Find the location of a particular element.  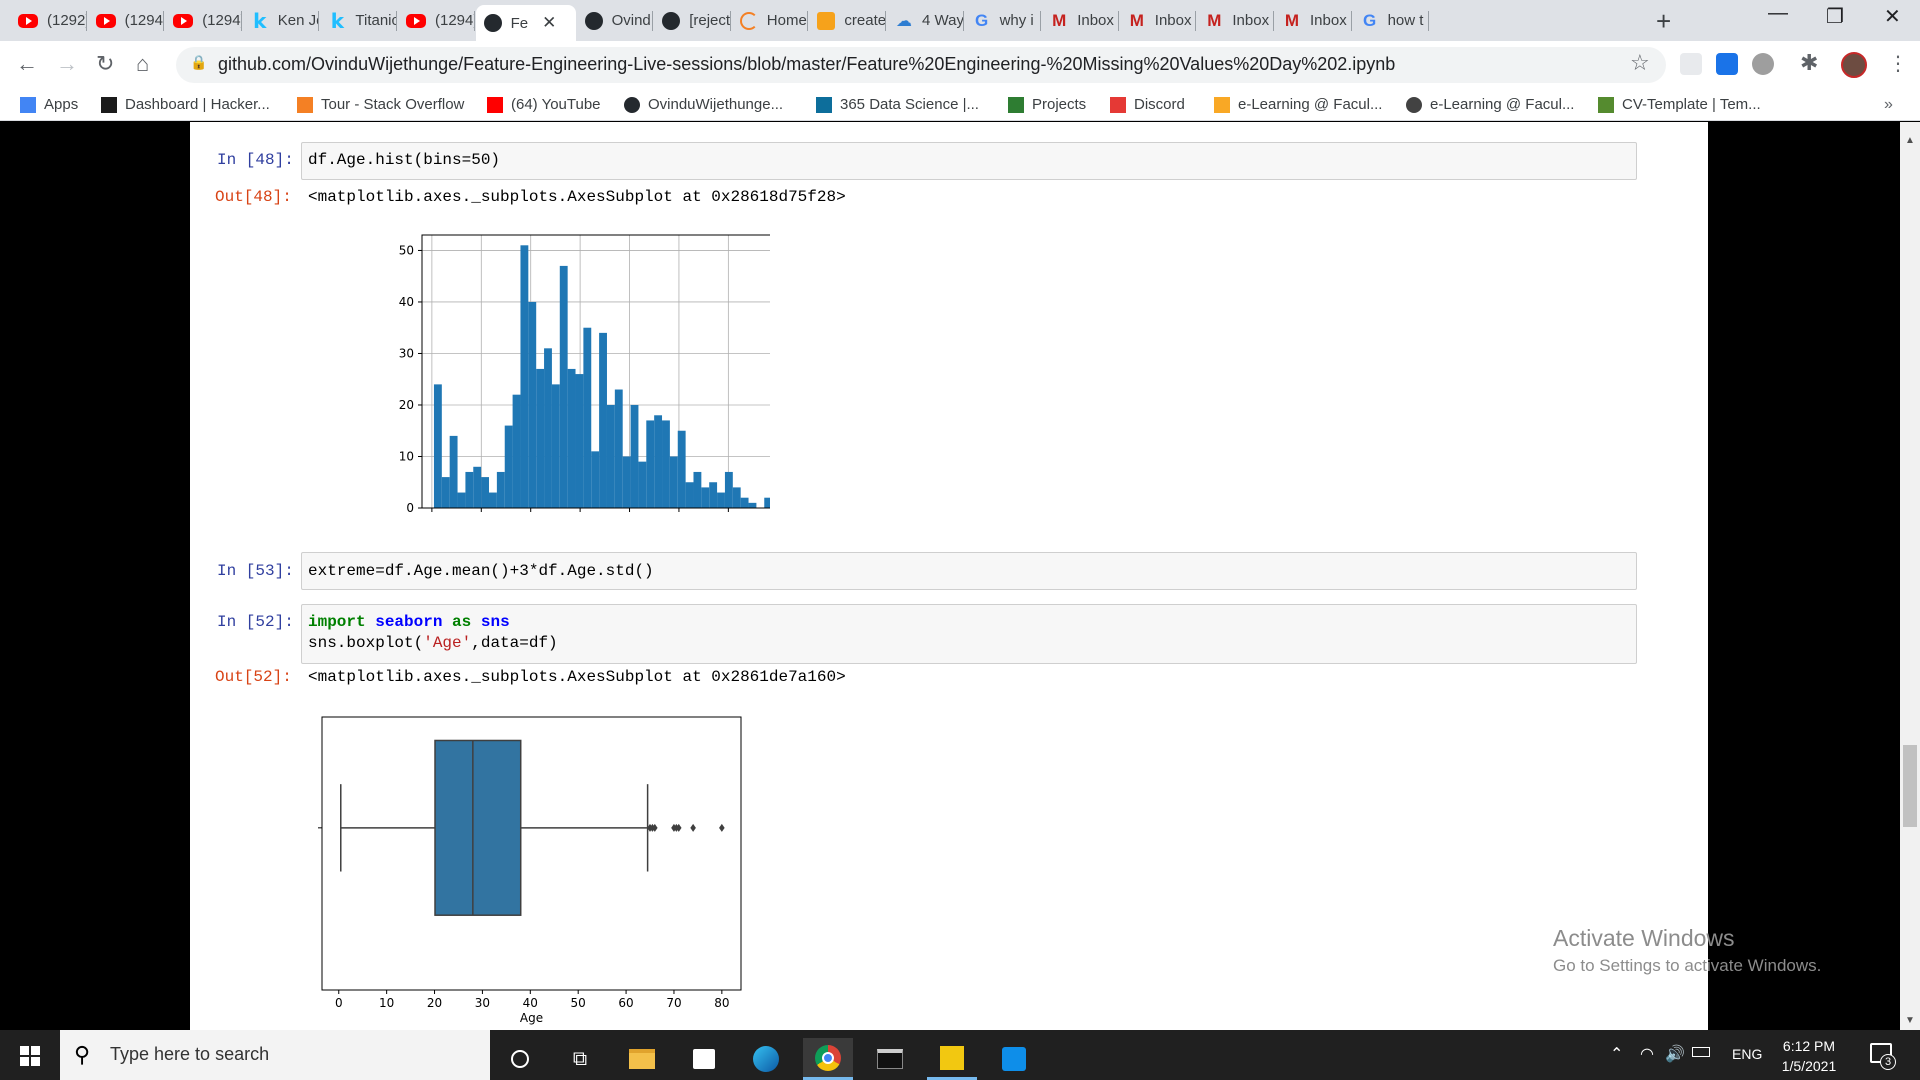

bookmark-item: Apps is located at coordinates (49, 104).